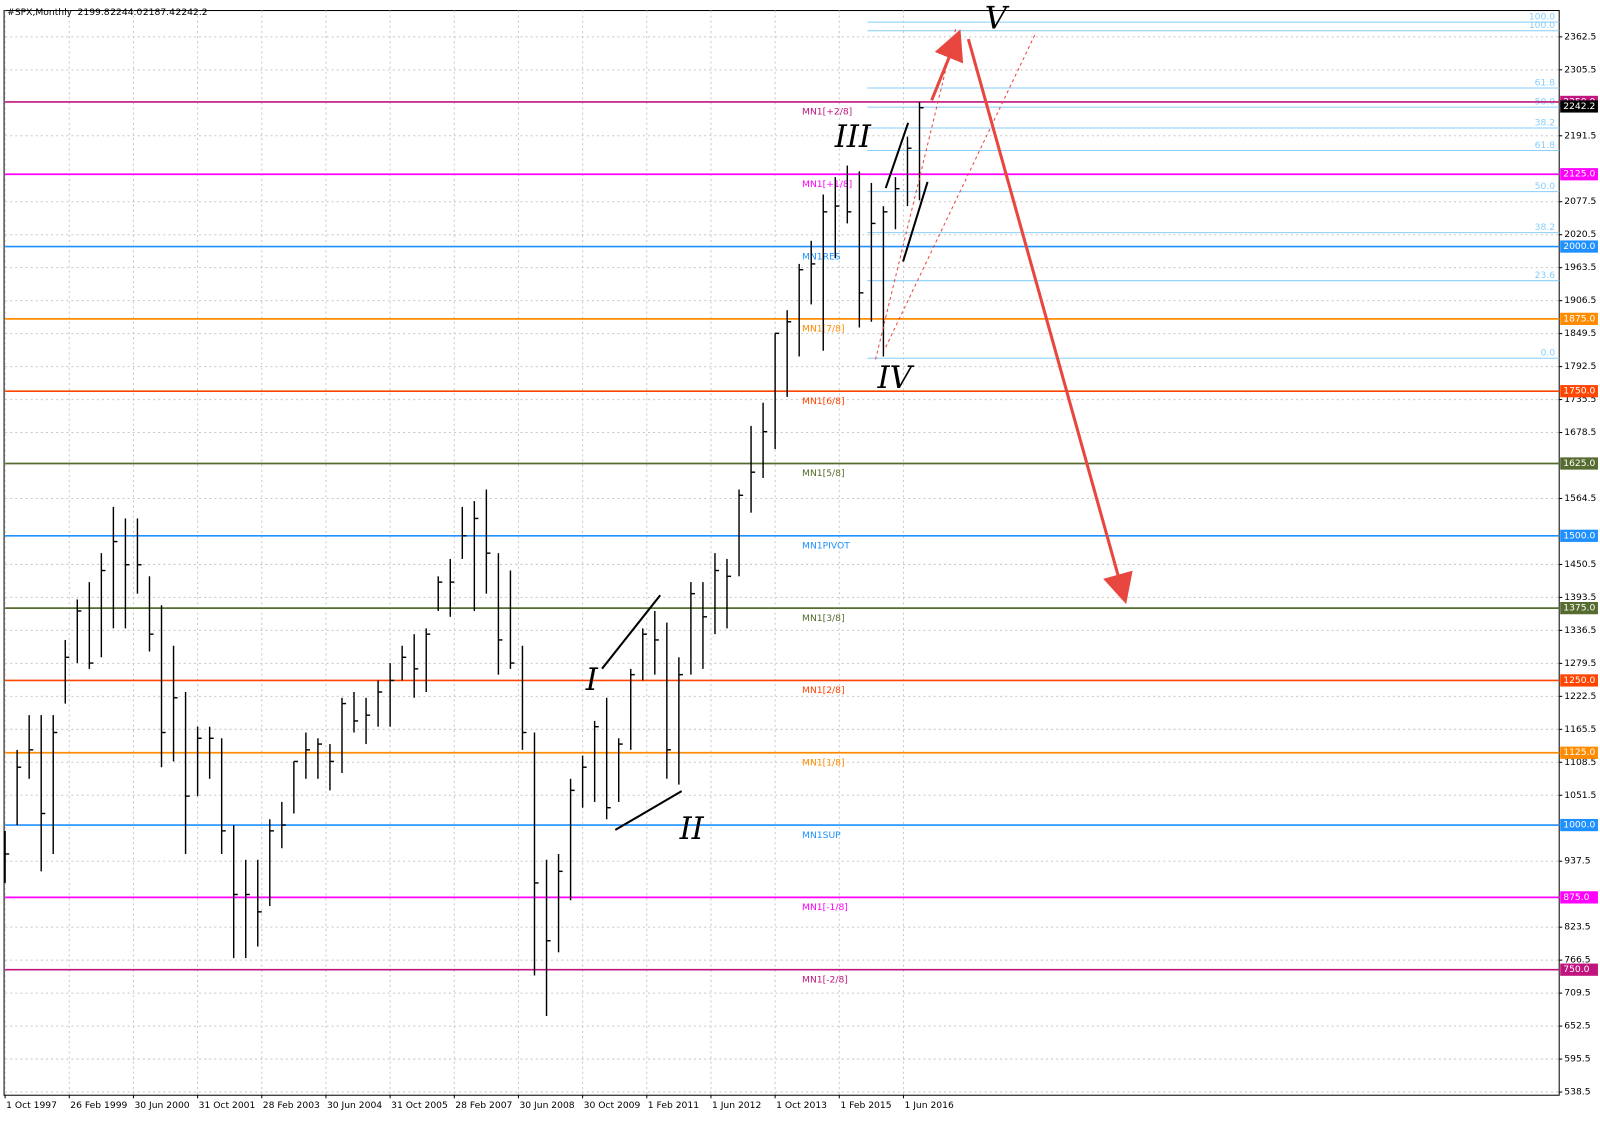 The height and width of the screenshot is (1122, 1600). I want to click on y-tick-label: 1735.5, so click(1580, 399).